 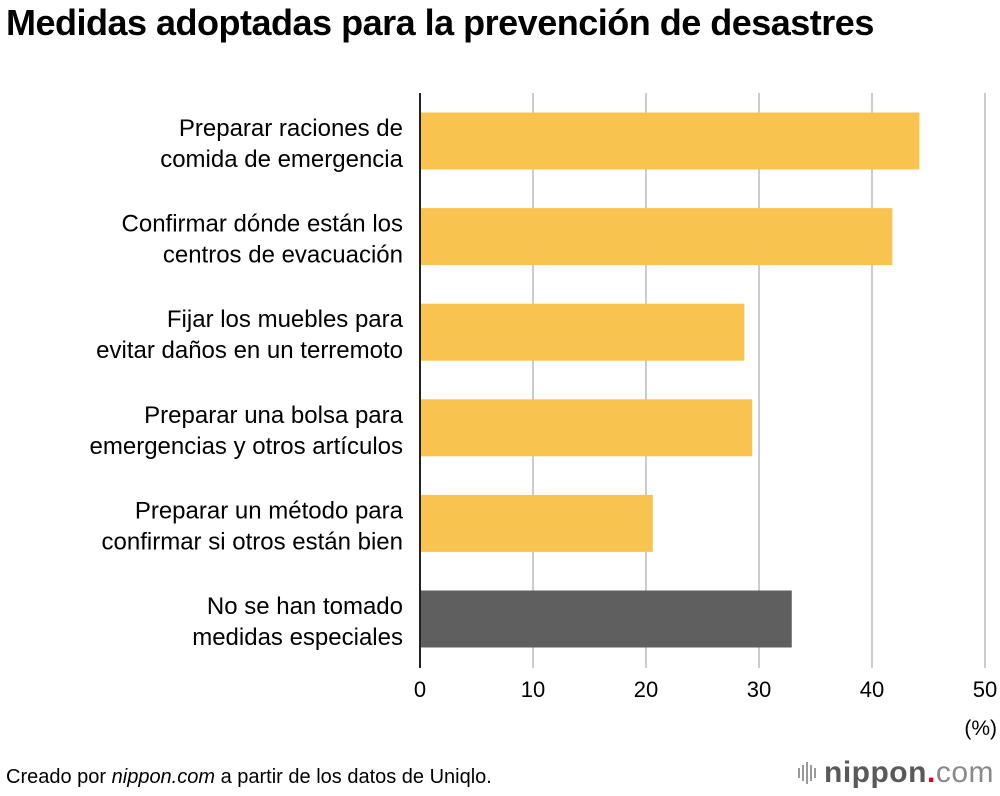 What do you see at coordinates (163, 777) in the screenshot?
I see `source-site: nippon.com` at bounding box center [163, 777].